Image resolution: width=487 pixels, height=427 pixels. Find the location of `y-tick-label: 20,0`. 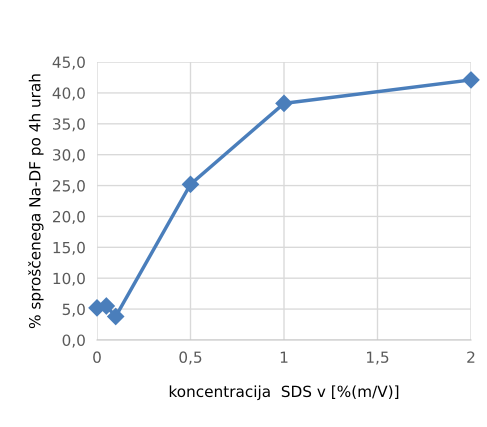

y-tick-label: 20,0 is located at coordinates (68, 217).